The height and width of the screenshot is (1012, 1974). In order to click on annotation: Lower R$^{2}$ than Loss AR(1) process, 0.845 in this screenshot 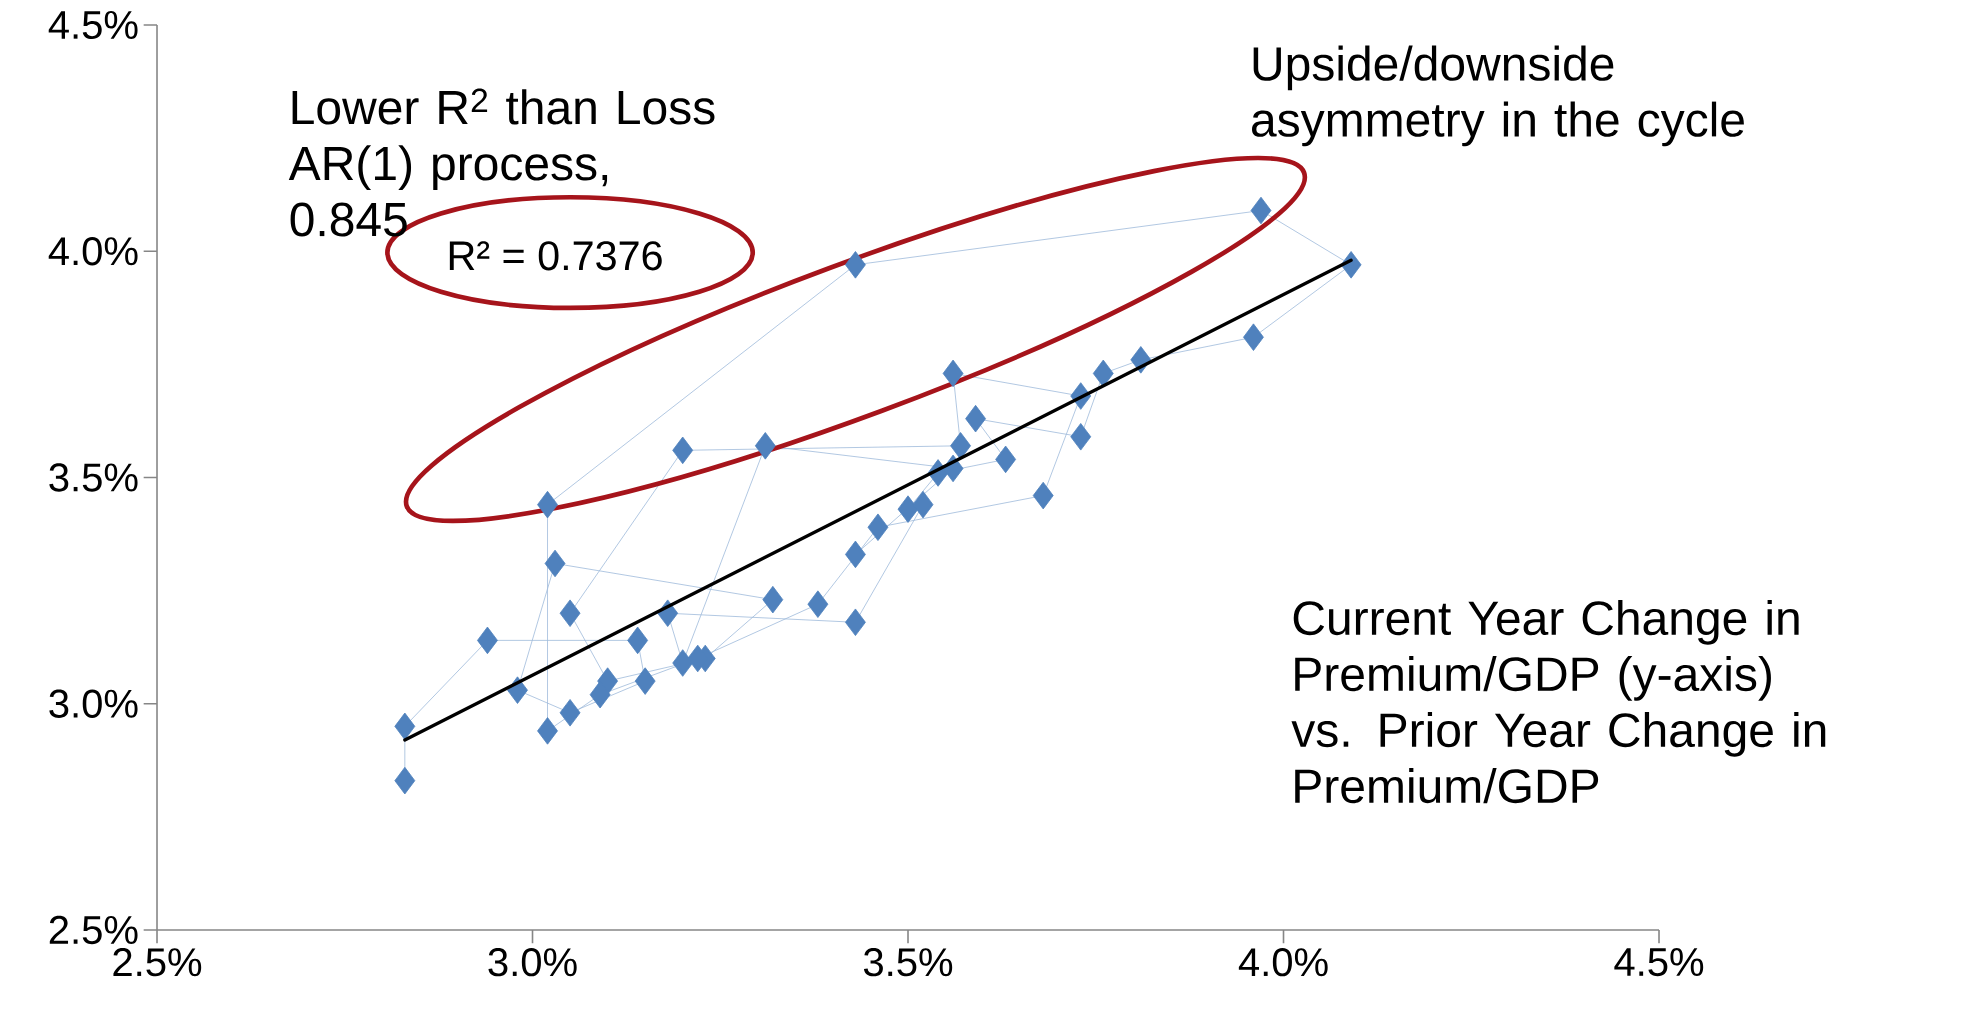, I will do `click(501, 162)`.